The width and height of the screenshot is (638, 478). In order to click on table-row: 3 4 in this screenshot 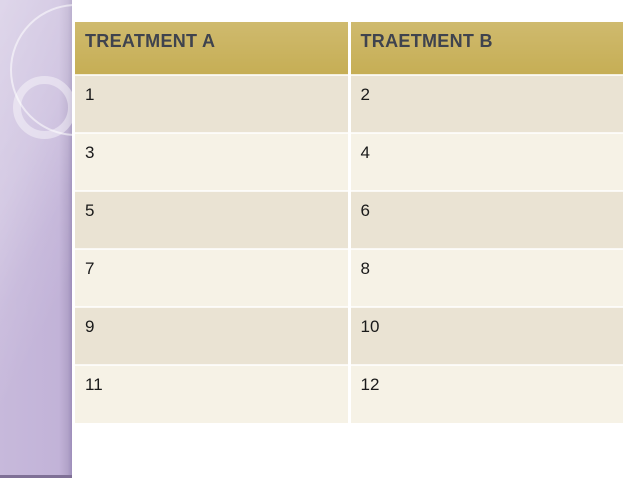, I will do `click(349, 161)`.